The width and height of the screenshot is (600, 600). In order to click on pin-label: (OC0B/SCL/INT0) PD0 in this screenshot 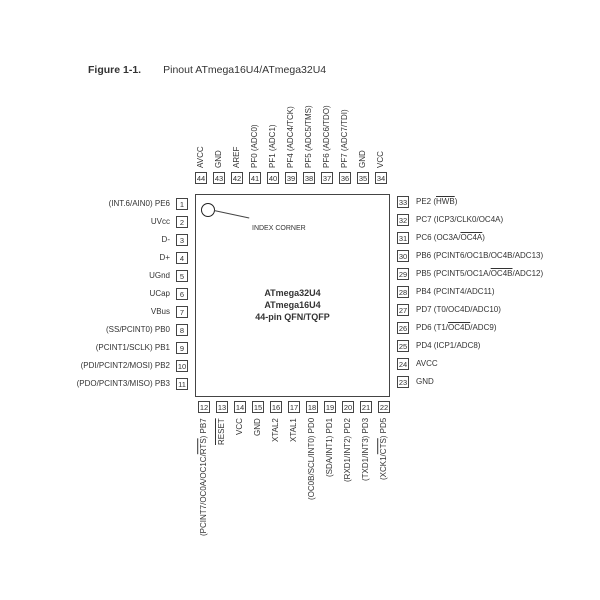, I will do `click(312, 498)`.